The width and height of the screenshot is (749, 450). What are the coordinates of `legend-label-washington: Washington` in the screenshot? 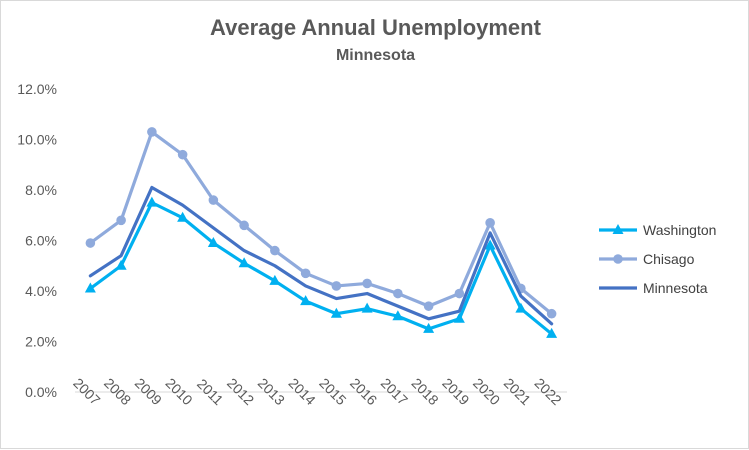 It's located at (679, 230).